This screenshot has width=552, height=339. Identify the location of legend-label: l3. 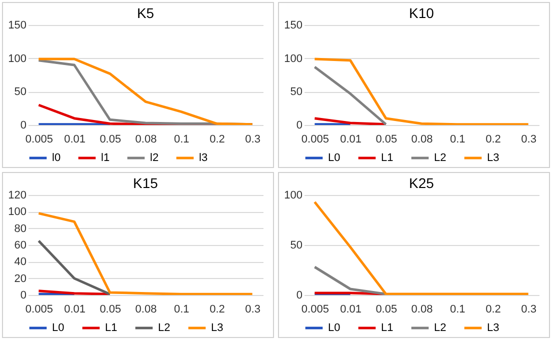
(203, 158).